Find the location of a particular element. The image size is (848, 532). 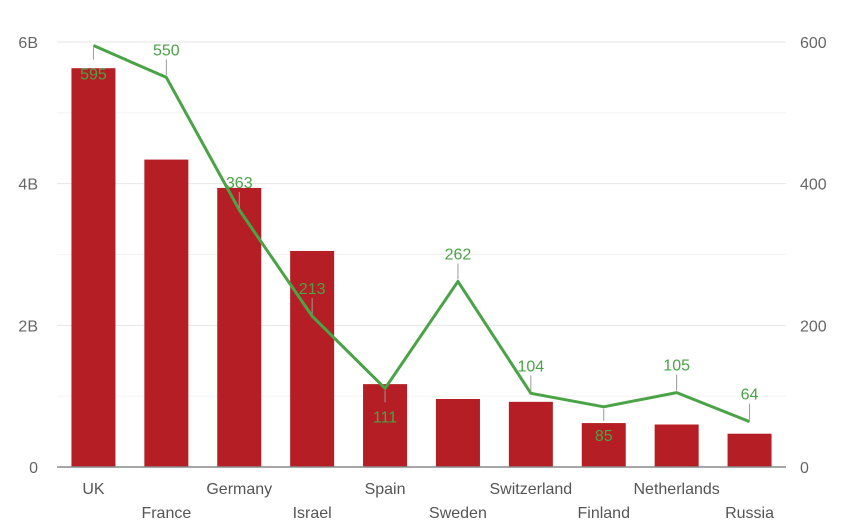

y-tick-label: 2B is located at coordinates (28, 326).